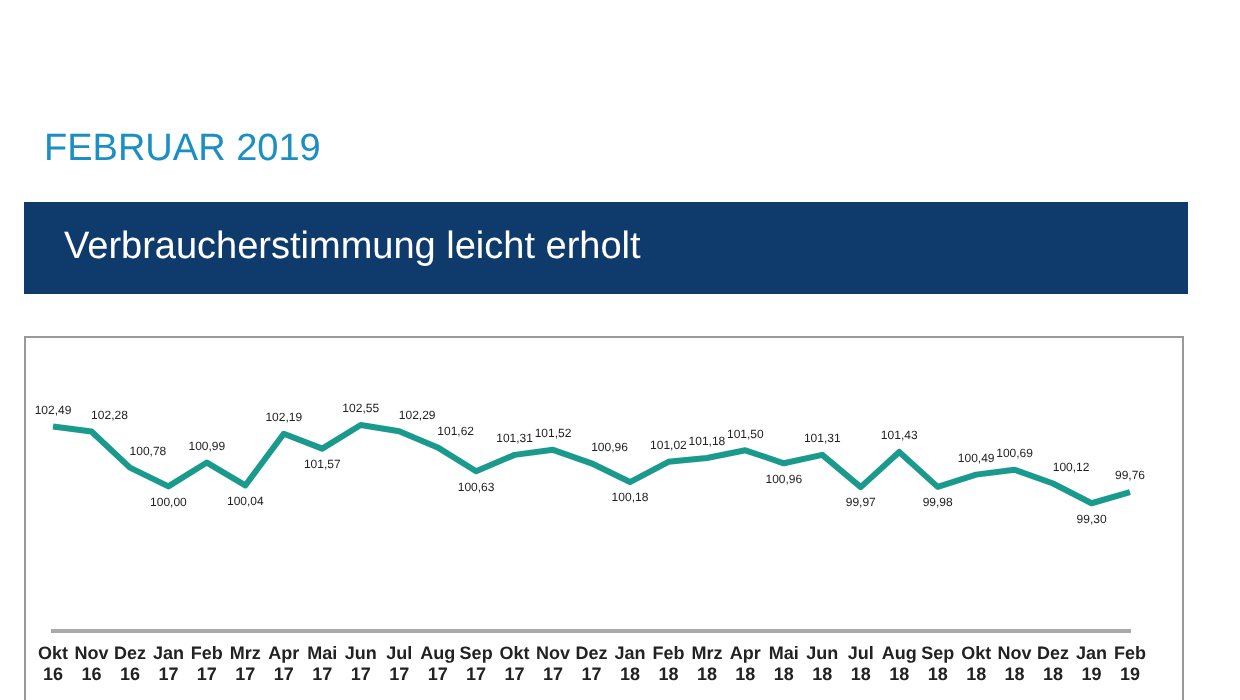 Image resolution: width=1240 pixels, height=700 pixels. I want to click on x-tick-label: Feb 18, so click(669, 663).